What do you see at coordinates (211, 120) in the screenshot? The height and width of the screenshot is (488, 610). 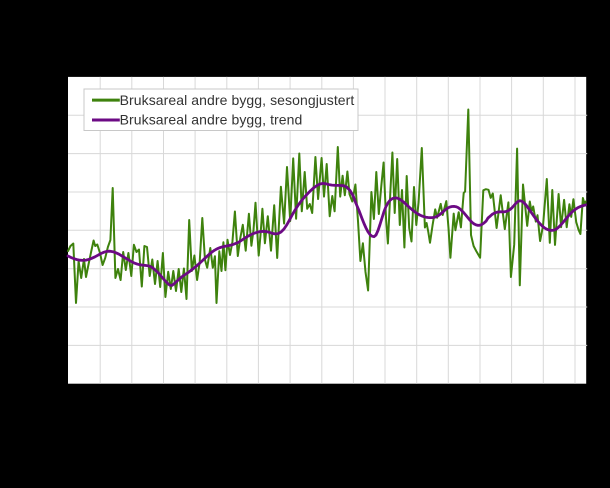 I see `svg-text: Bruksareal andre bygg, trend` at bounding box center [211, 120].